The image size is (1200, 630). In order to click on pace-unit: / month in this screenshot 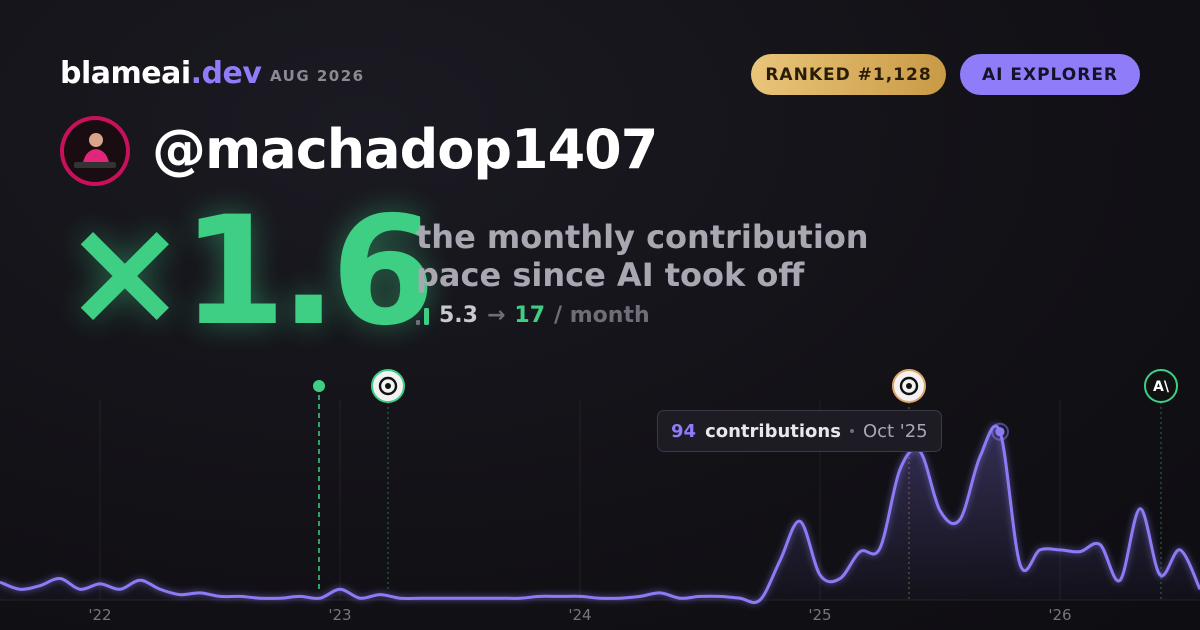, I will do `click(602, 315)`.